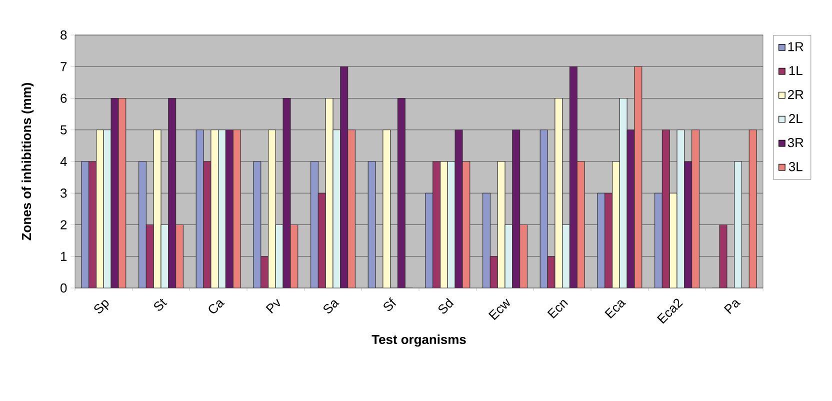 The height and width of the screenshot is (401, 832). What do you see at coordinates (332, 307) in the screenshot?
I see `x-tick-label: Sa` at bounding box center [332, 307].